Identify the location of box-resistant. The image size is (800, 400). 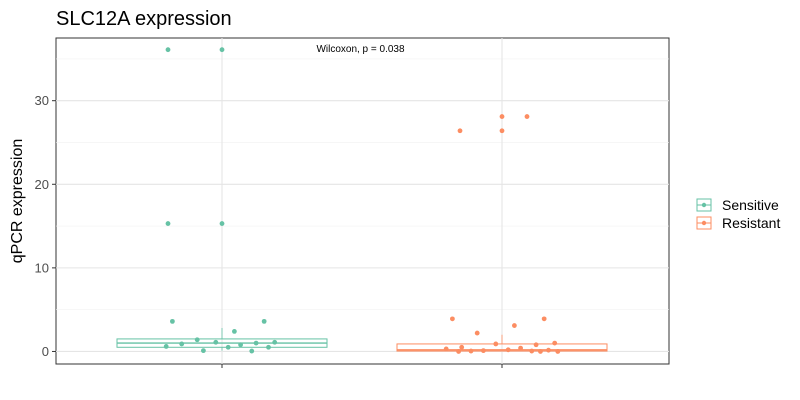
(502, 347).